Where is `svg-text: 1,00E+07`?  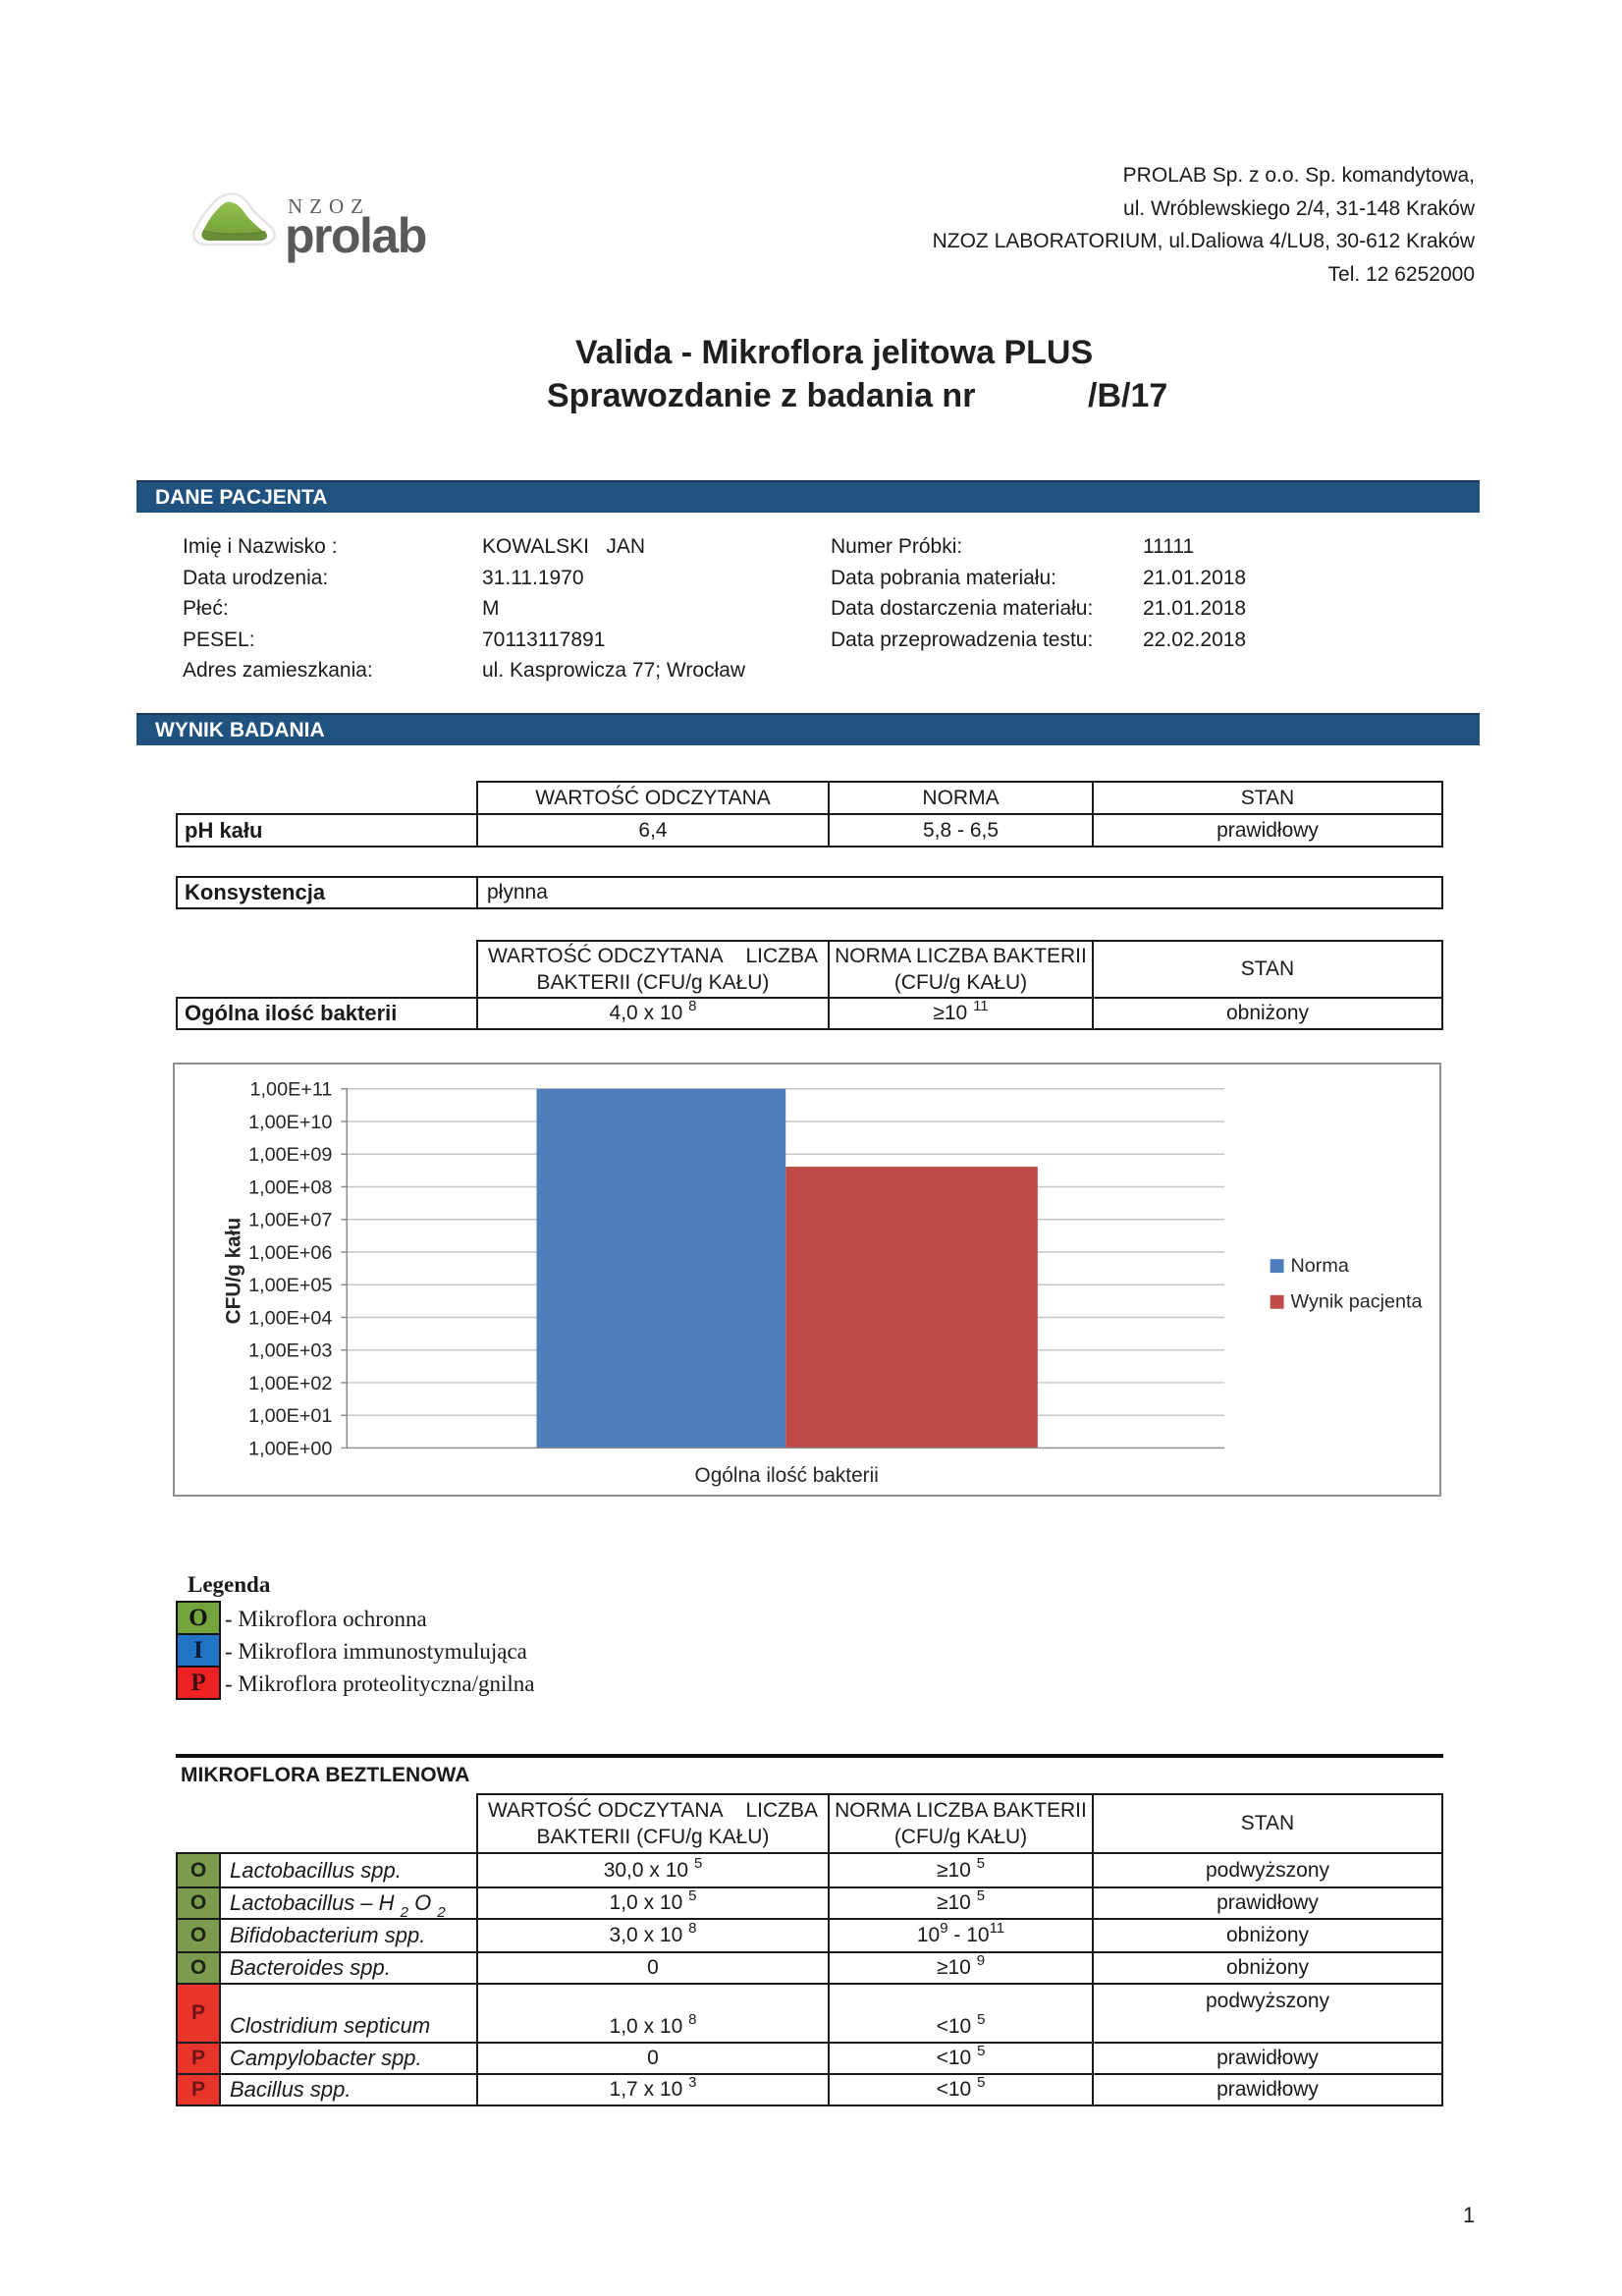 svg-text: 1,00E+07 is located at coordinates (290, 1220).